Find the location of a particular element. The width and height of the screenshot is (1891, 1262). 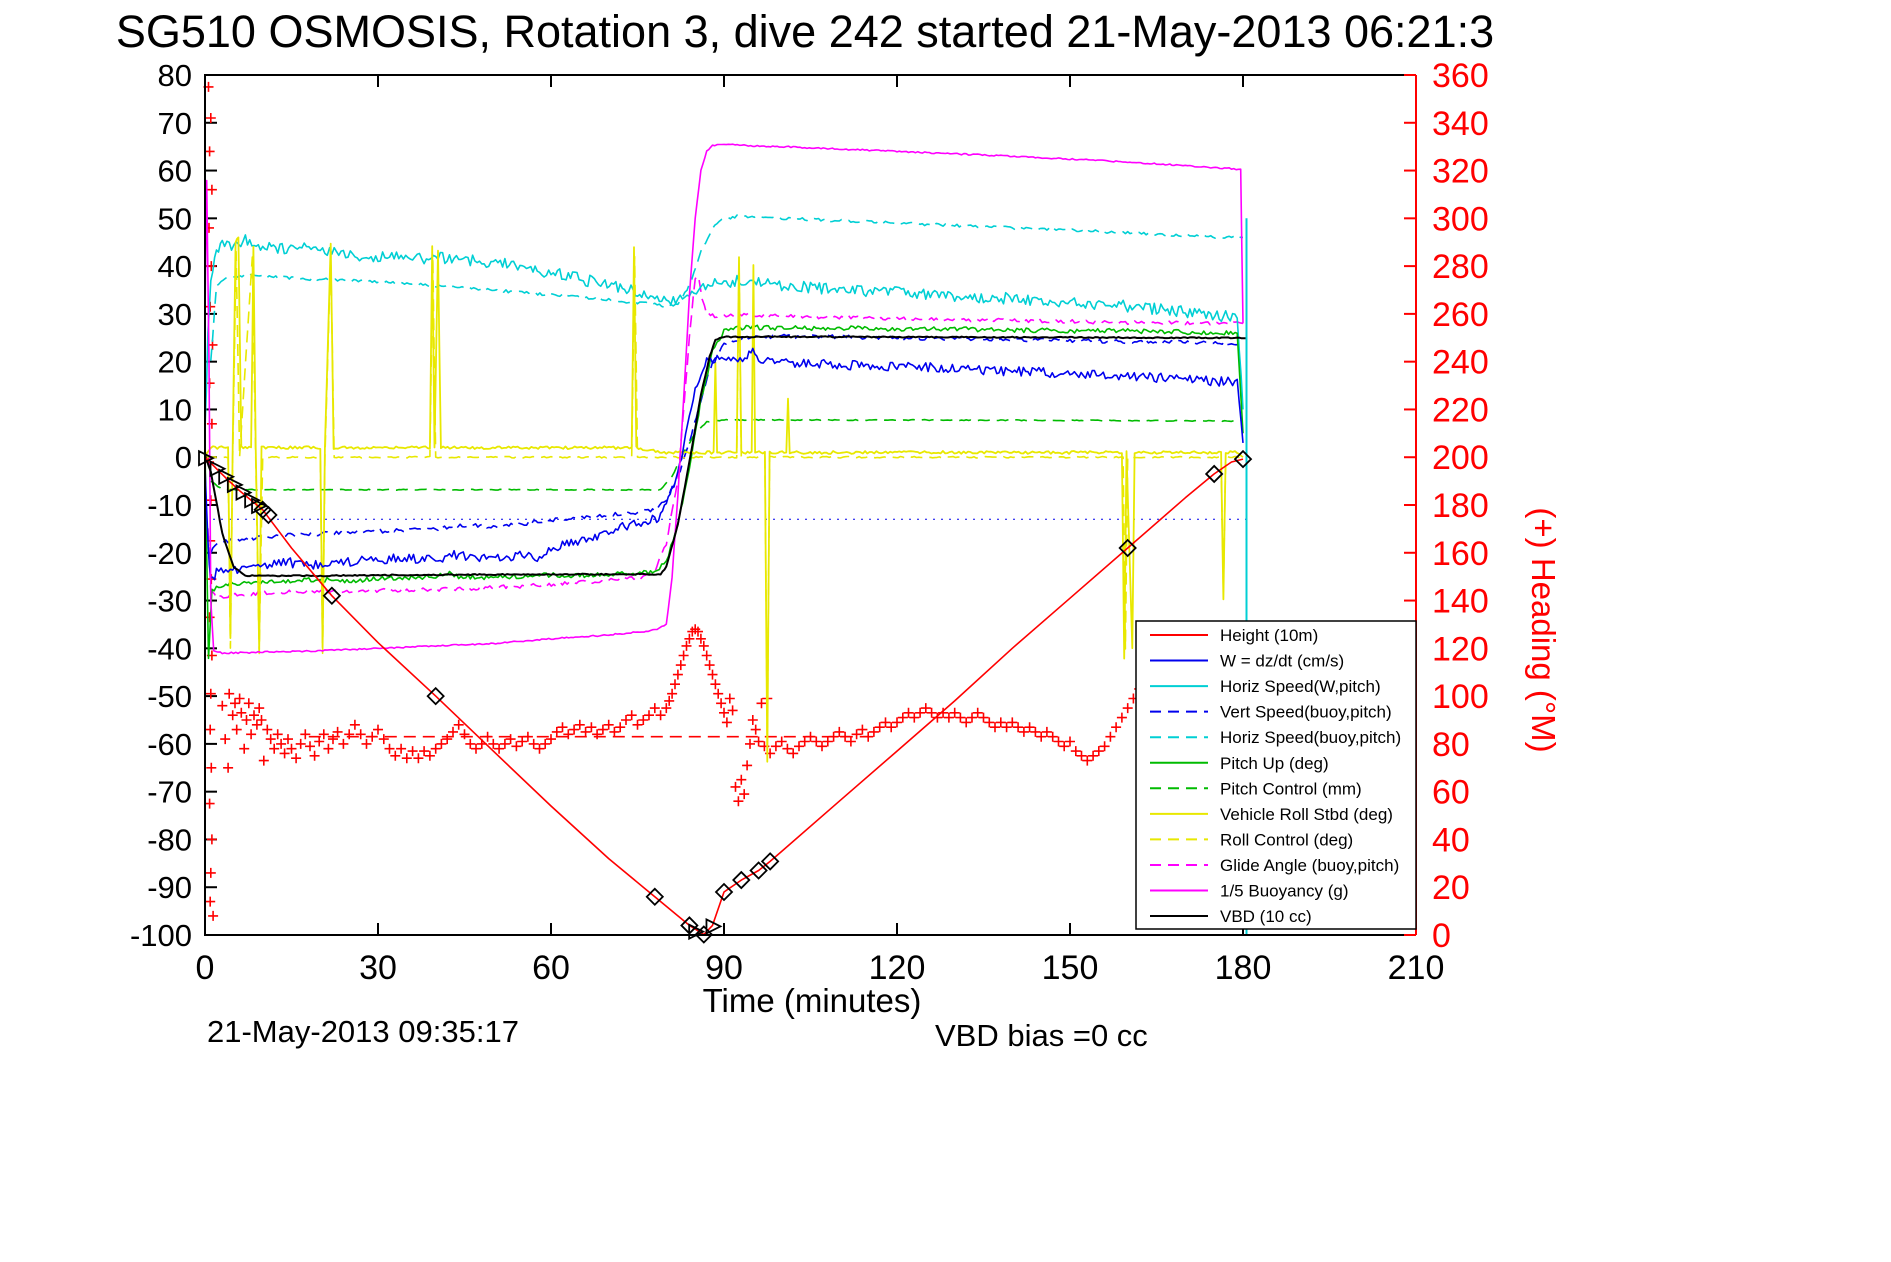

legend-item-label: Horiz Speed(buoy,pitch) is located at coordinates (1310, 737).